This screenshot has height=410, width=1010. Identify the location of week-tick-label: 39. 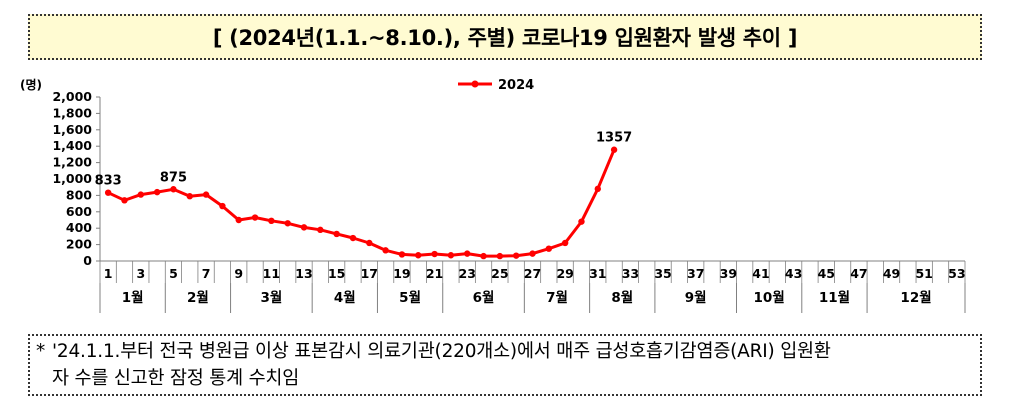
(728, 273).